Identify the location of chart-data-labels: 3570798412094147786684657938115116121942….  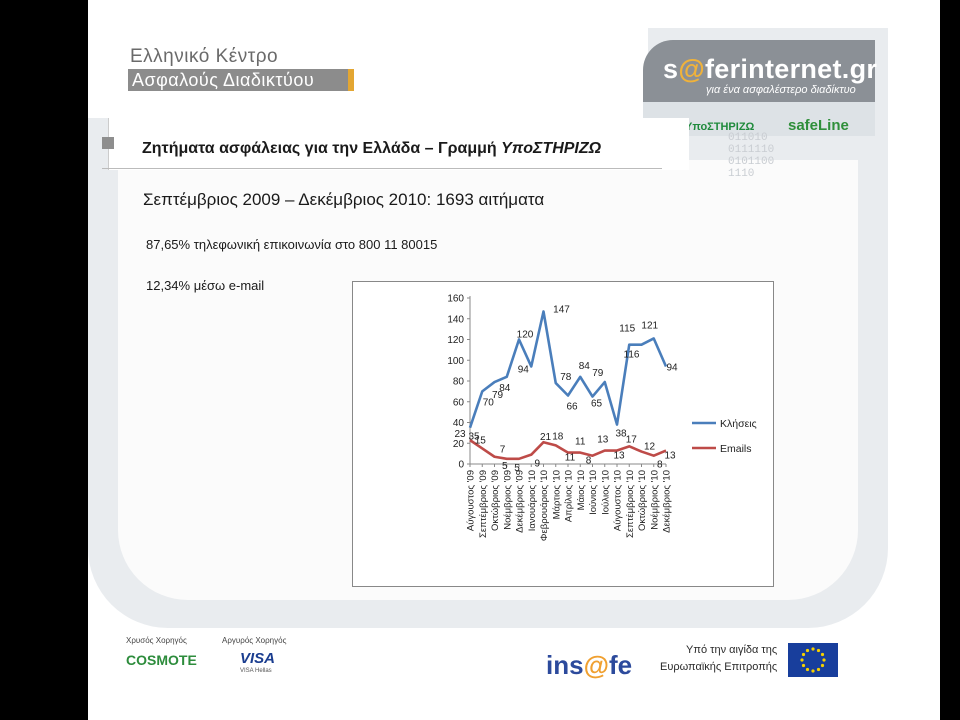
(566, 388).